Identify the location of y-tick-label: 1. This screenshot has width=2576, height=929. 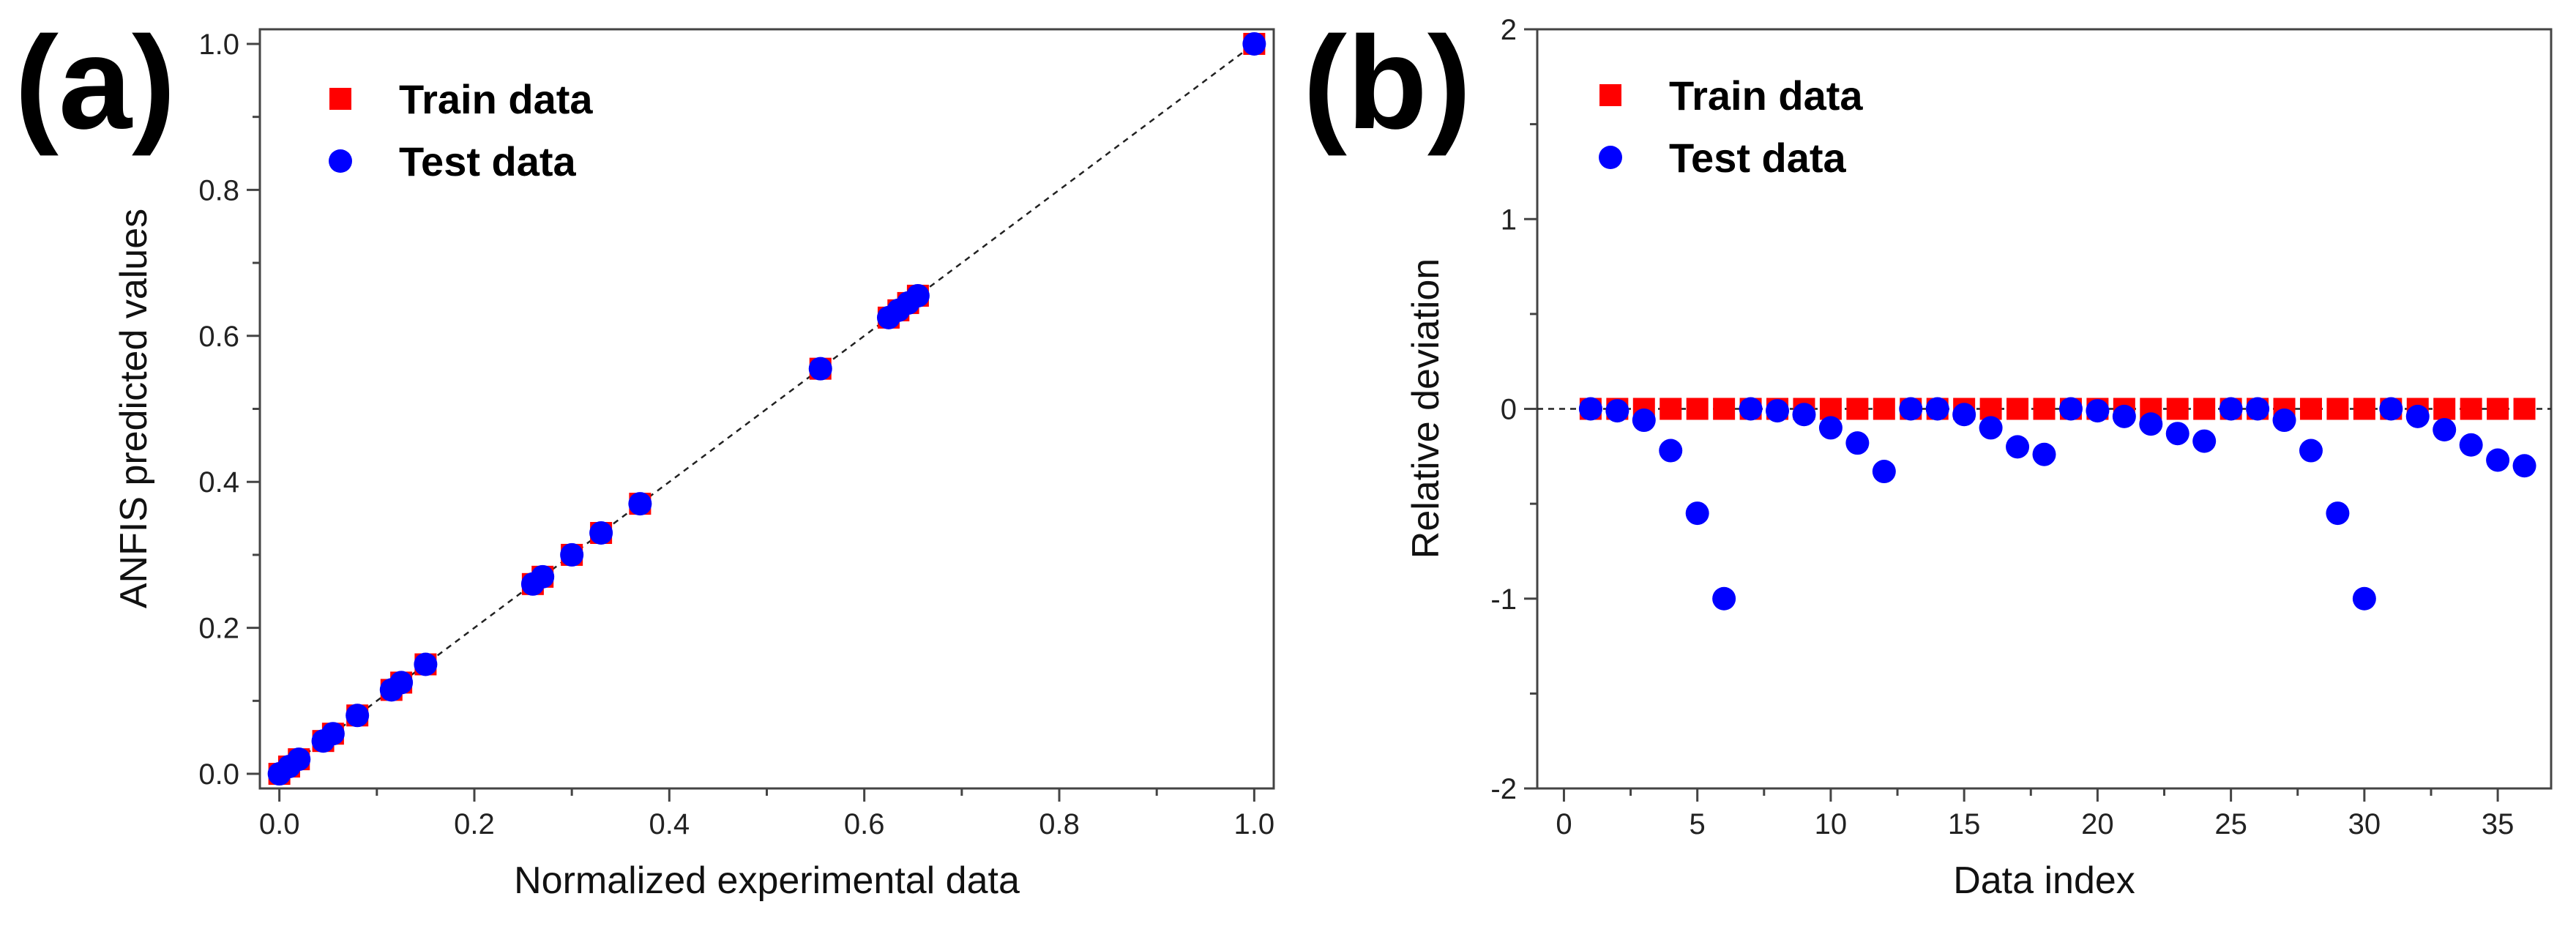
(1509, 220).